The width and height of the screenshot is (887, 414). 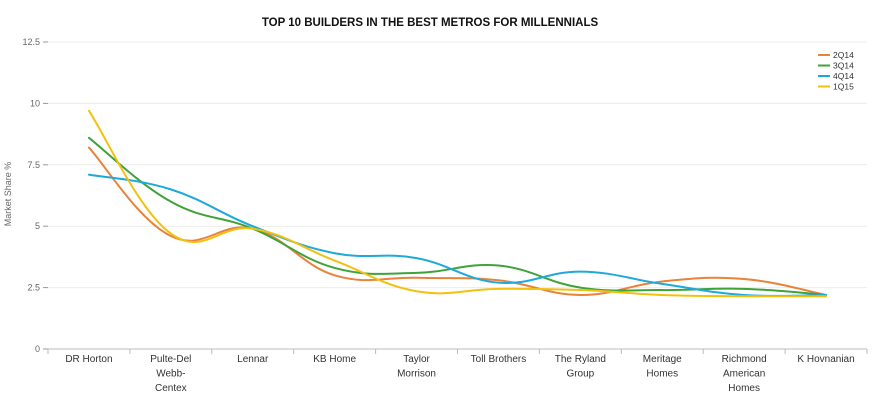 What do you see at coordinates (37, 349) in the screenshot?
I see `y-tick-label: 0` at bounding box center [37, 349].